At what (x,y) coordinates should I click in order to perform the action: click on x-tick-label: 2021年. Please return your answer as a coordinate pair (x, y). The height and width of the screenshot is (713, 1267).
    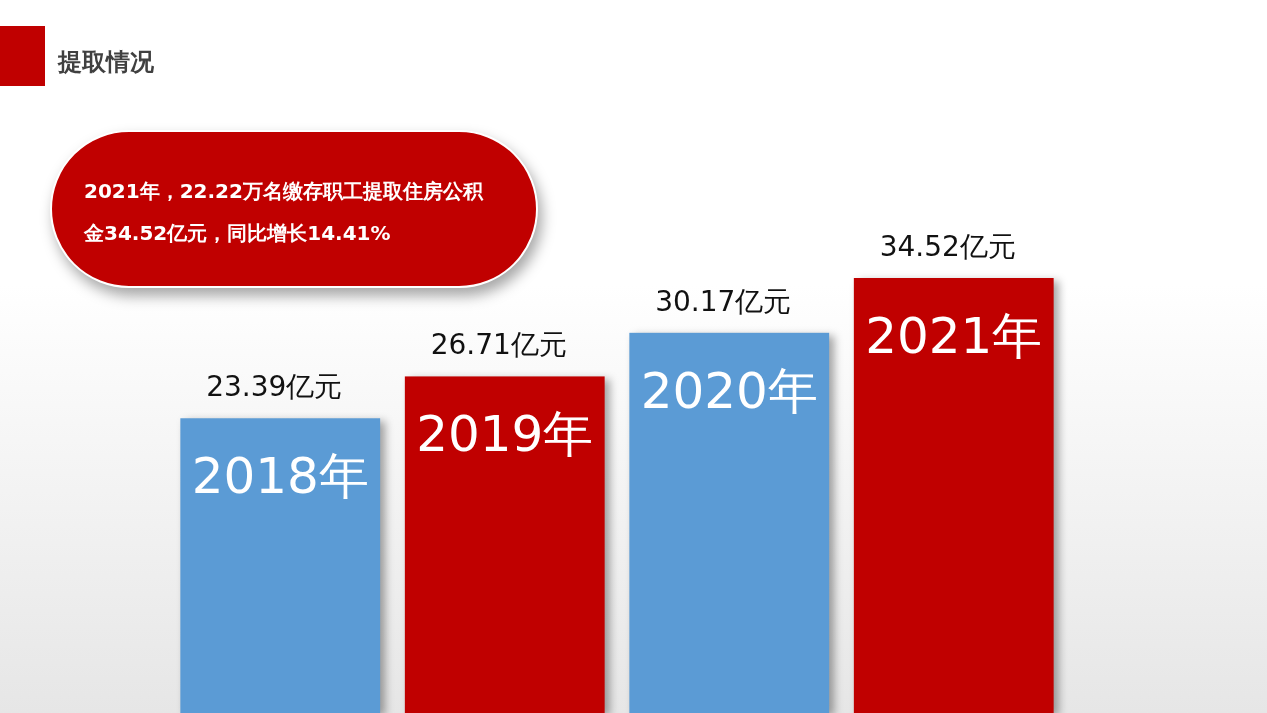
    Looking at the image, I should click on (954, 336).